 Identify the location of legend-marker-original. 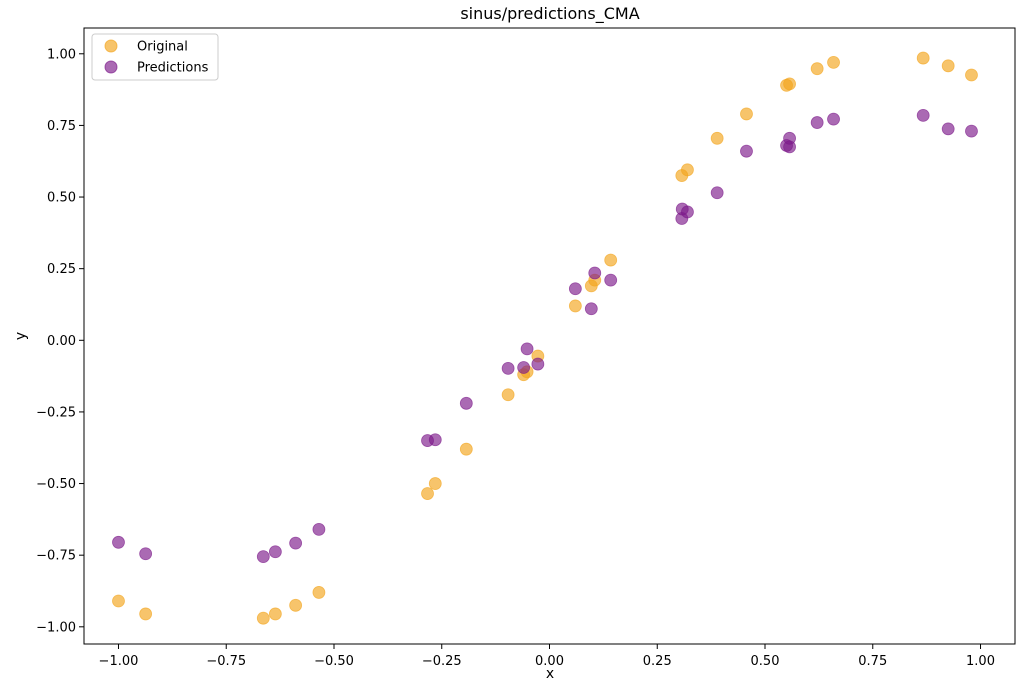
(111, 46).